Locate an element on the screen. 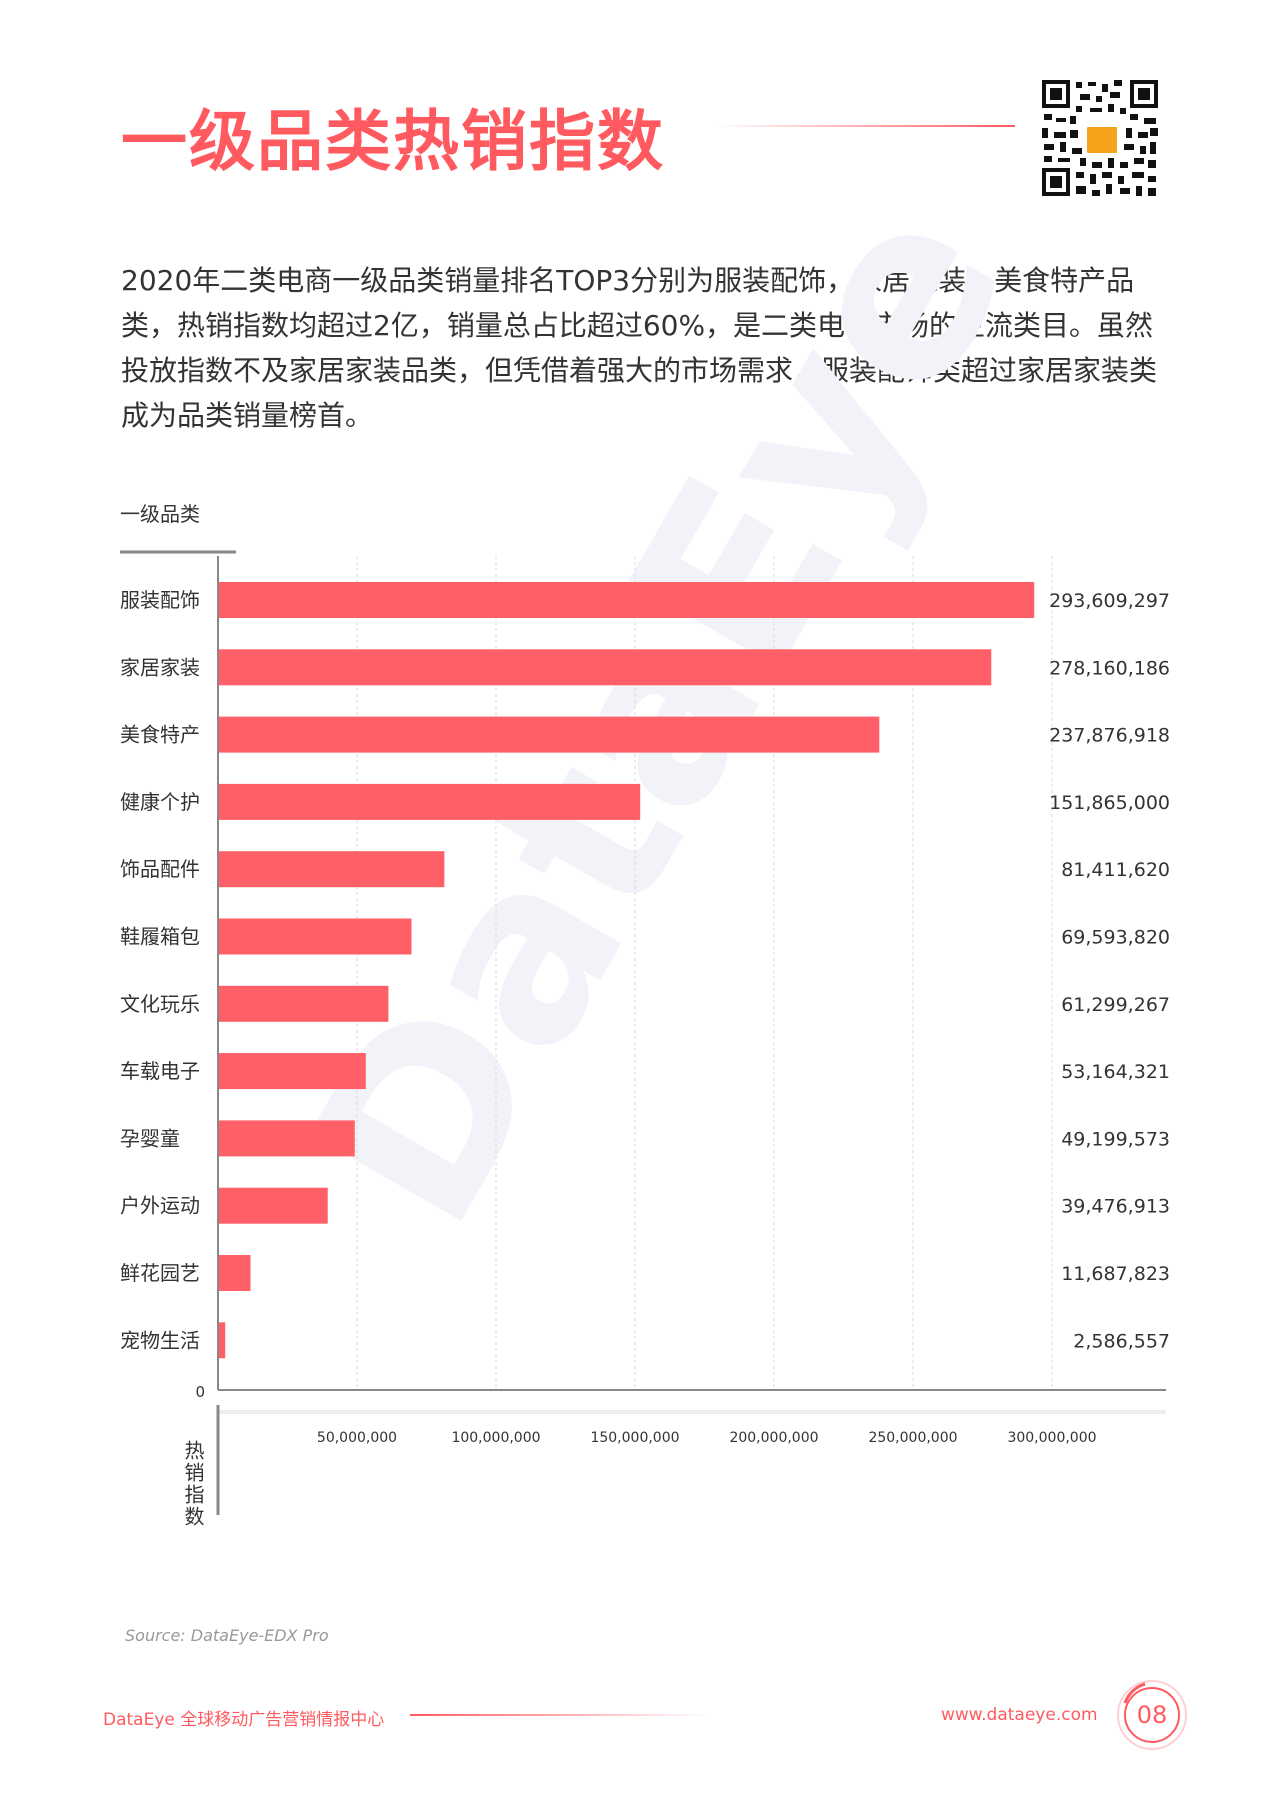 The height and width of the screenshot is (1810, 1280). footer-url: www.dataeye.com is located at coordinates (1019, 1715).